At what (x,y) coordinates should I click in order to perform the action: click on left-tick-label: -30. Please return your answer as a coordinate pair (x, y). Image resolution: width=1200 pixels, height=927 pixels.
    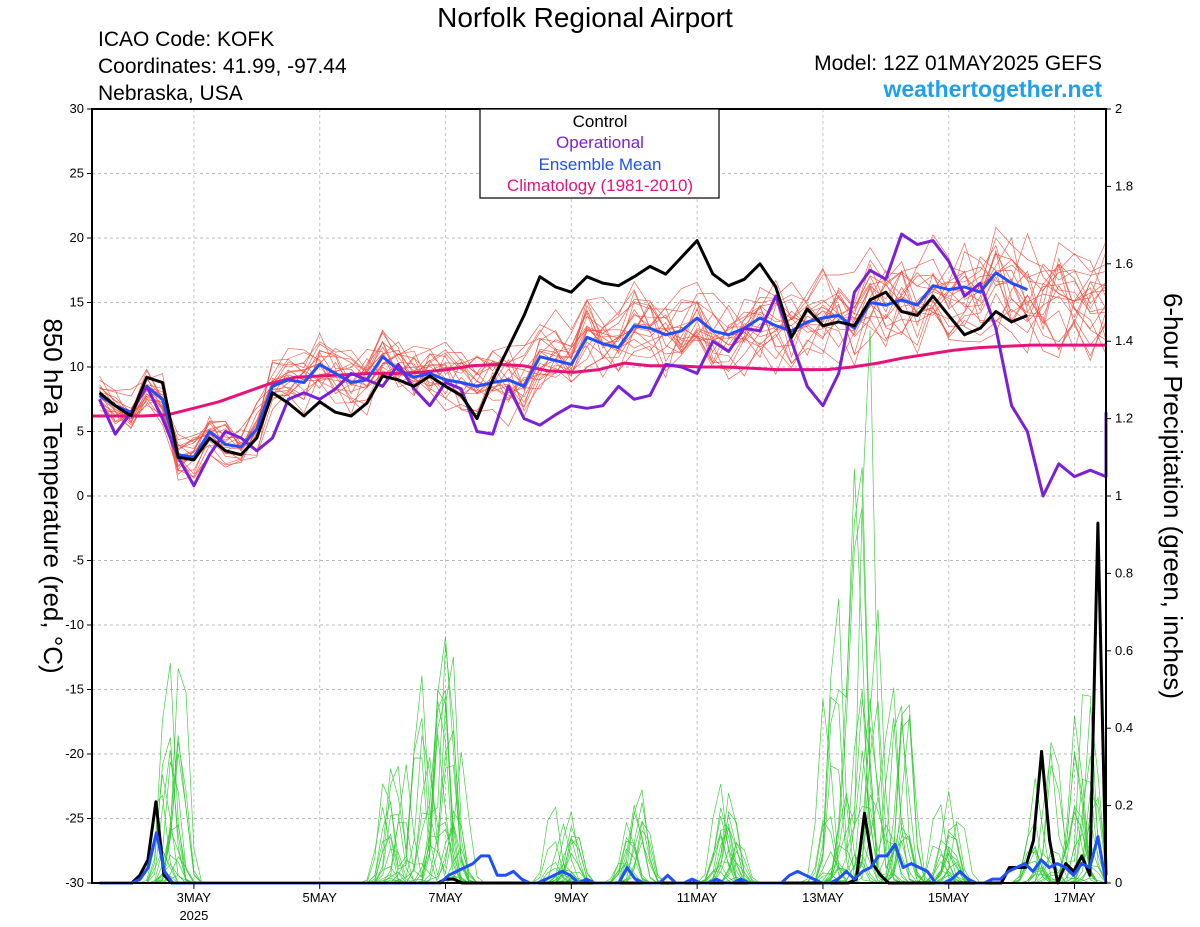
    Looking at the image, I should click on (74, 882).